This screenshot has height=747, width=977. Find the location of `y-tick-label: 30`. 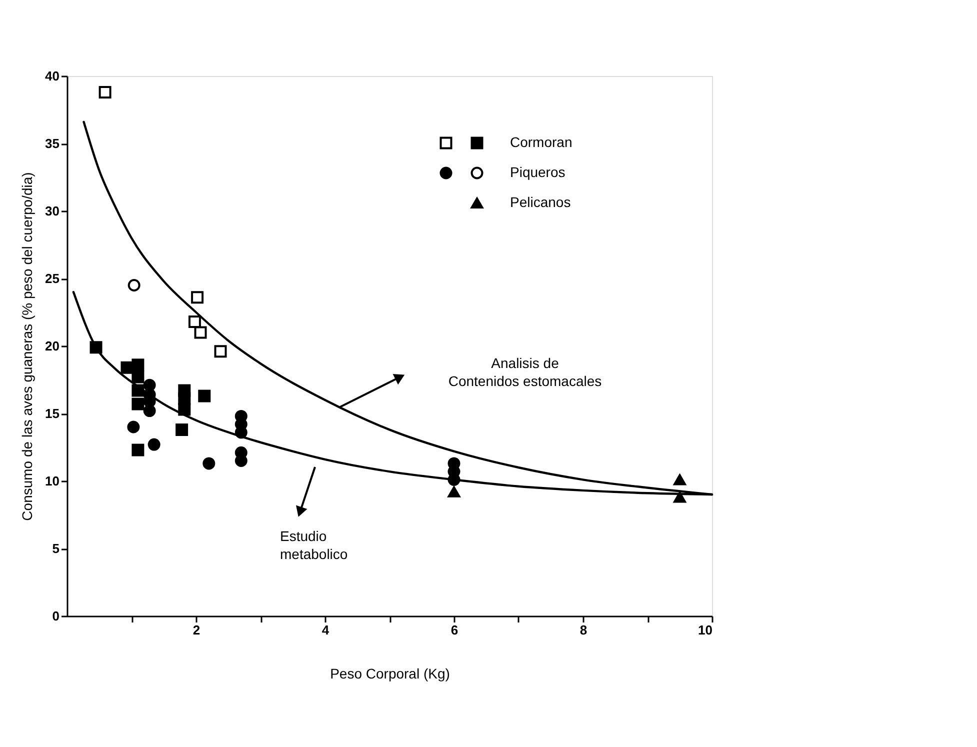

y-tick-label: 30 is located at coordinates (52, 211).